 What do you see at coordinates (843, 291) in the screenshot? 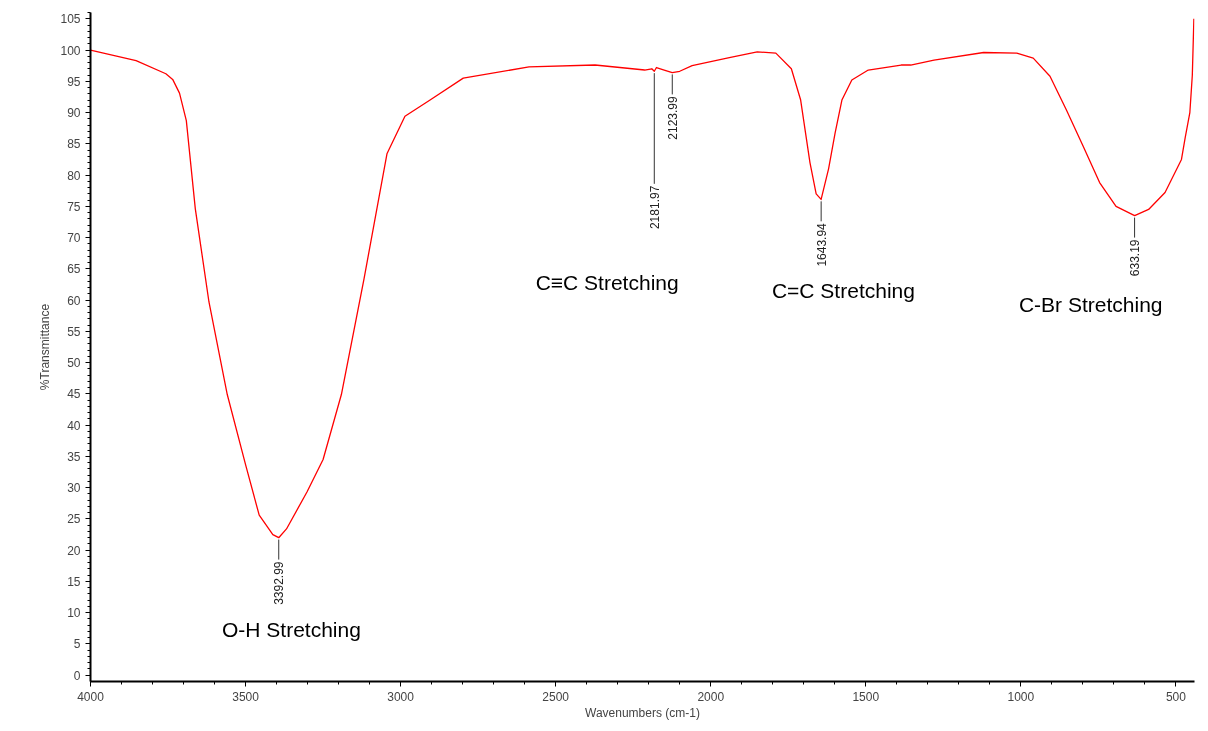
I see `annotation: C=C Stretching` at bounding box center [843, 291].